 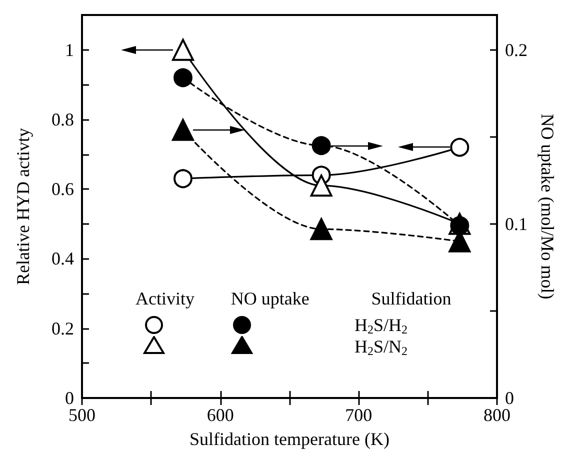 I want to click on annotation: Activity, so click(x=165, y=298).